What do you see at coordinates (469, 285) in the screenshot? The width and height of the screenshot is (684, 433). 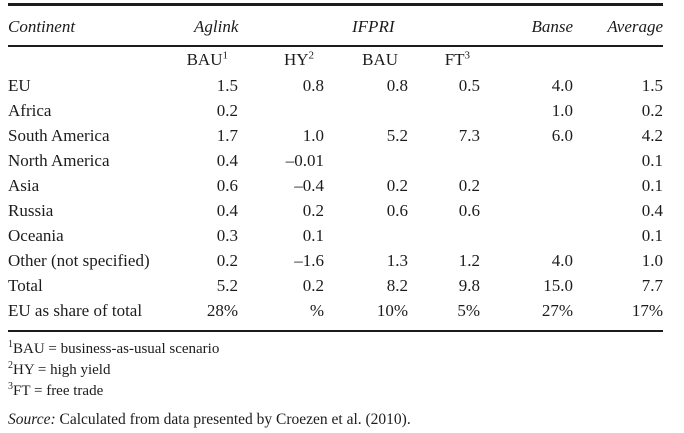 I see `value-cell: 9.8` at bounding box center [469, 285].